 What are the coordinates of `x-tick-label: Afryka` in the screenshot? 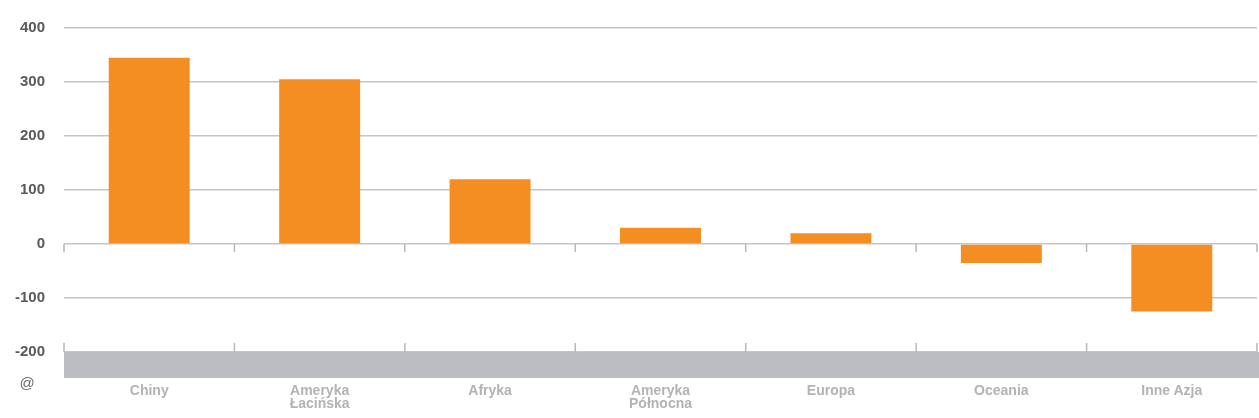 It's located at (490, 389).